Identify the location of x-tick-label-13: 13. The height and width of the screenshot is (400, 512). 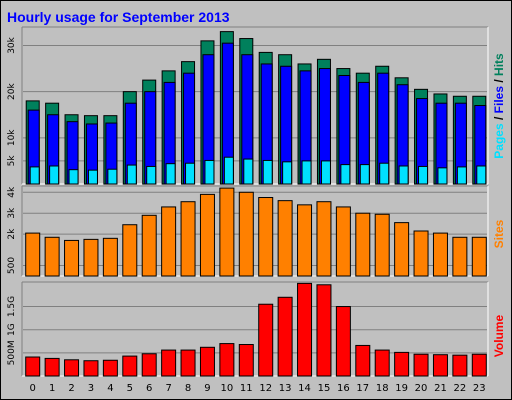
(285, 388).